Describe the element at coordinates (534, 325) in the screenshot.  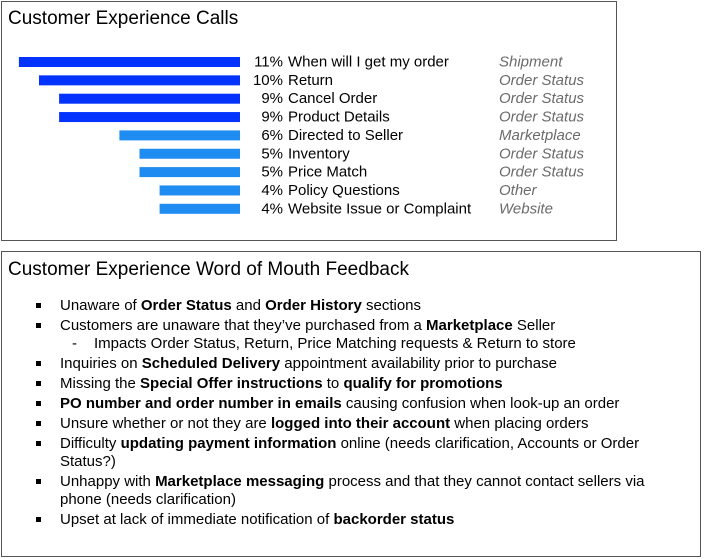
I see `feedback-text: Seller` at that location.